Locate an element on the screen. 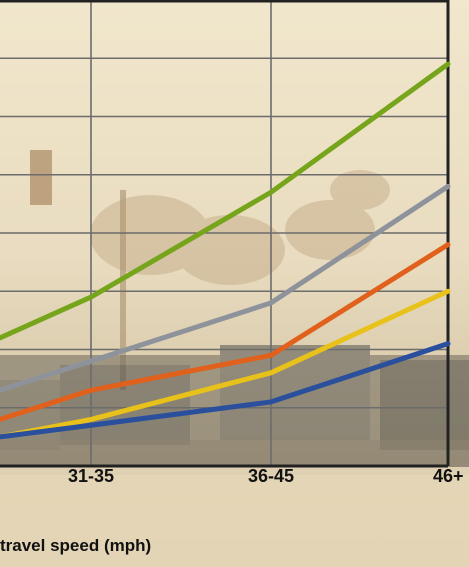 Image resolution: width=469 pixels, height=567 pixels. x-tick-label: 31-35 is located at coordinates (91, 476).